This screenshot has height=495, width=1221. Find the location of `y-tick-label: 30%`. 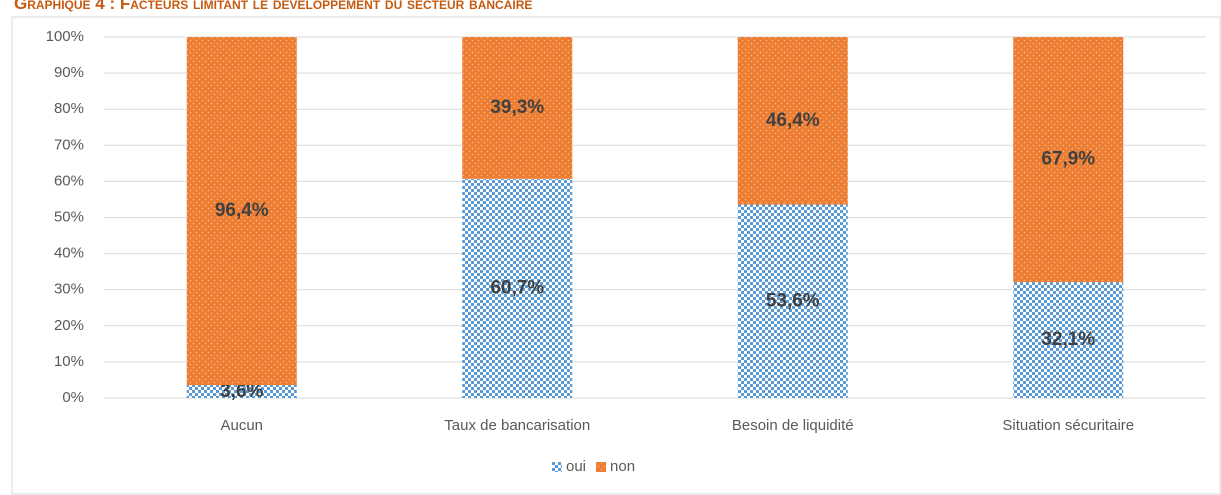

y-tick-label: 30% is located at coordinates (69, 289).